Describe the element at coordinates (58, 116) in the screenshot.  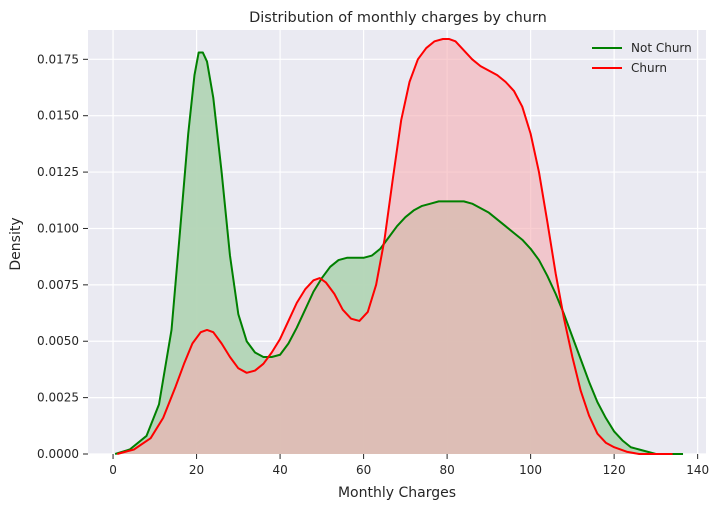
I see `y-tick-label: 0.0150` at that location.